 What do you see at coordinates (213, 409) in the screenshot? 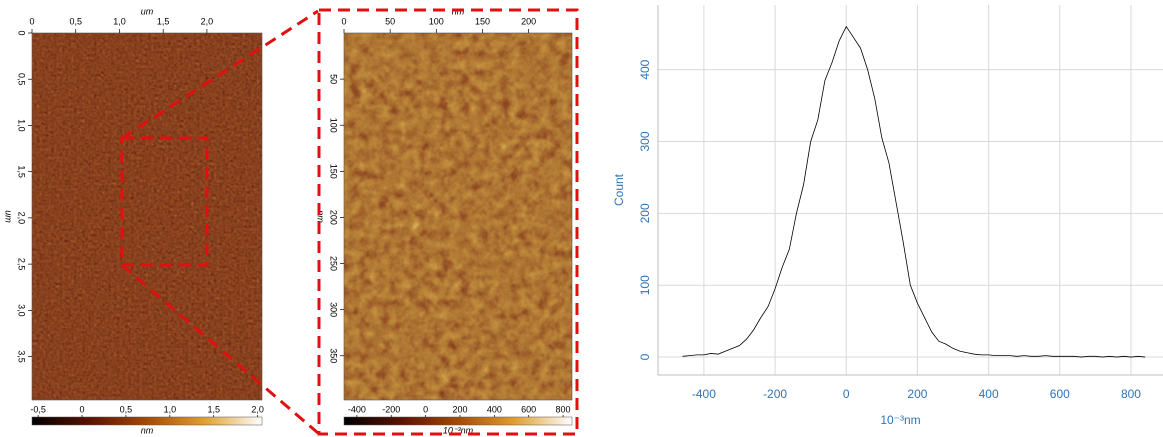
I see `colorbar-tick-label: 1,5` at bounding box center [213, 409].